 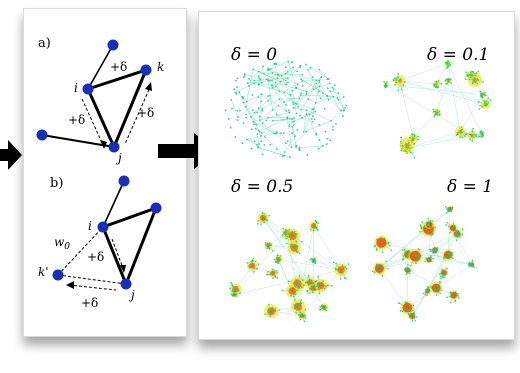 I want to click on node-i-a, so click(x=88, y=89).